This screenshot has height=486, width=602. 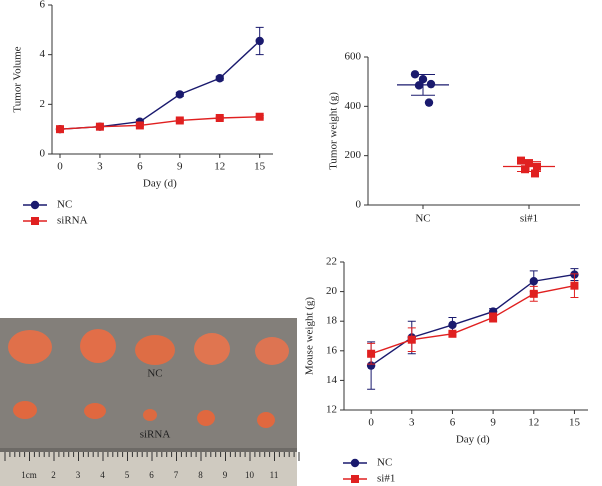 I want to click on y-tick-label: 4, so click(x=43, y=54).